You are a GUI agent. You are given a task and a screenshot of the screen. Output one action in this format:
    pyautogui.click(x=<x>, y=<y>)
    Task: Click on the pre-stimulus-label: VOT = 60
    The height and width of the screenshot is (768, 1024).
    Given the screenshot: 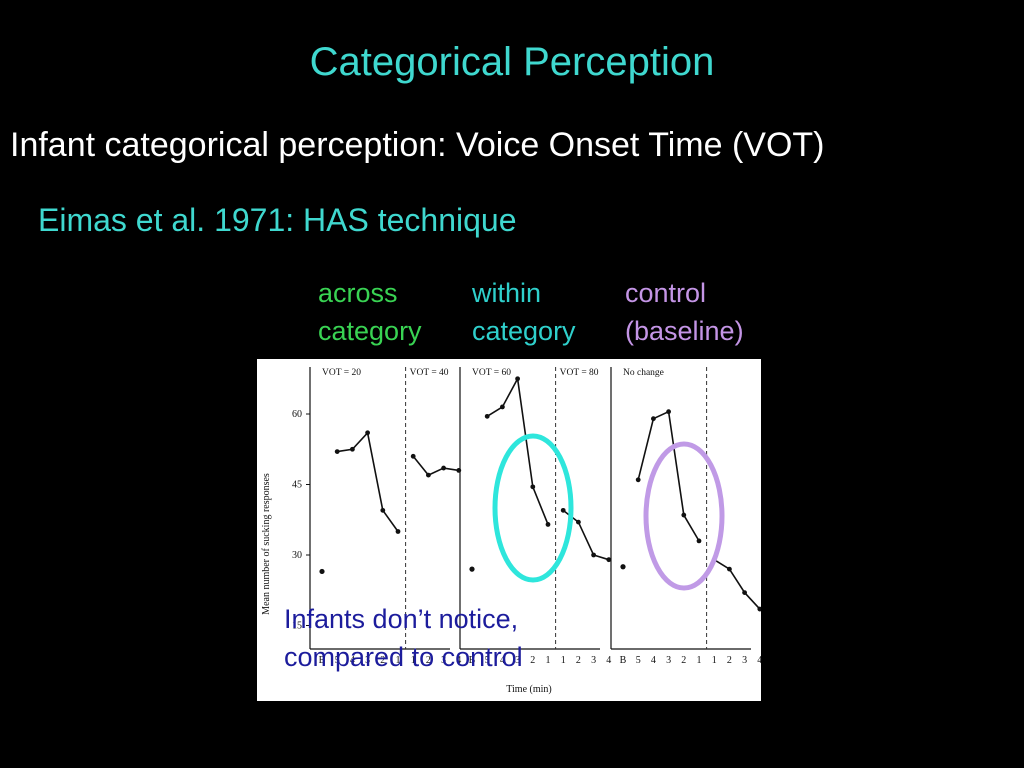 What is the action you would take?
    pyautogui.click(x=491, y=373)
    